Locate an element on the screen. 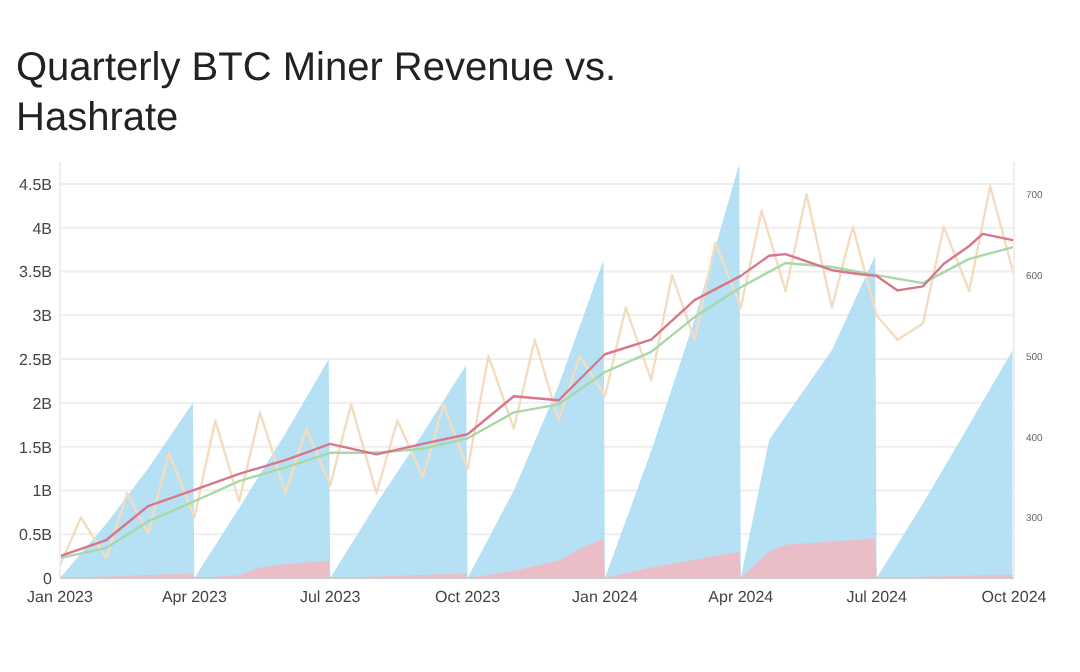 This screenshot has width=1080, height=672. x-tick-label: Oct 2023 is located at coordinates (468, 597).